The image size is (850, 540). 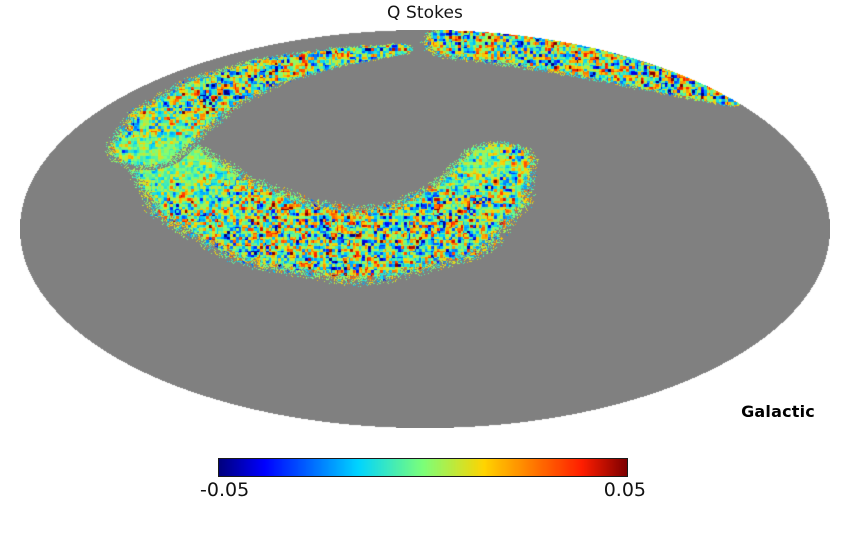 What do you see at coordinates (425, 13) in the screenshot?
I see `page-title: Q Stokes` at bounding box center [425, 13].